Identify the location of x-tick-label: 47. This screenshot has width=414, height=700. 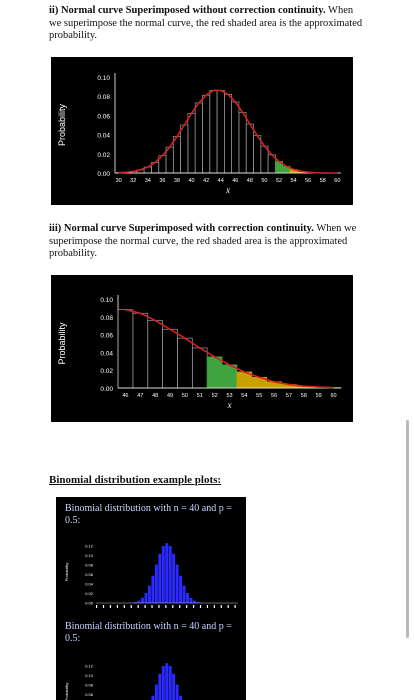
(140, 396).